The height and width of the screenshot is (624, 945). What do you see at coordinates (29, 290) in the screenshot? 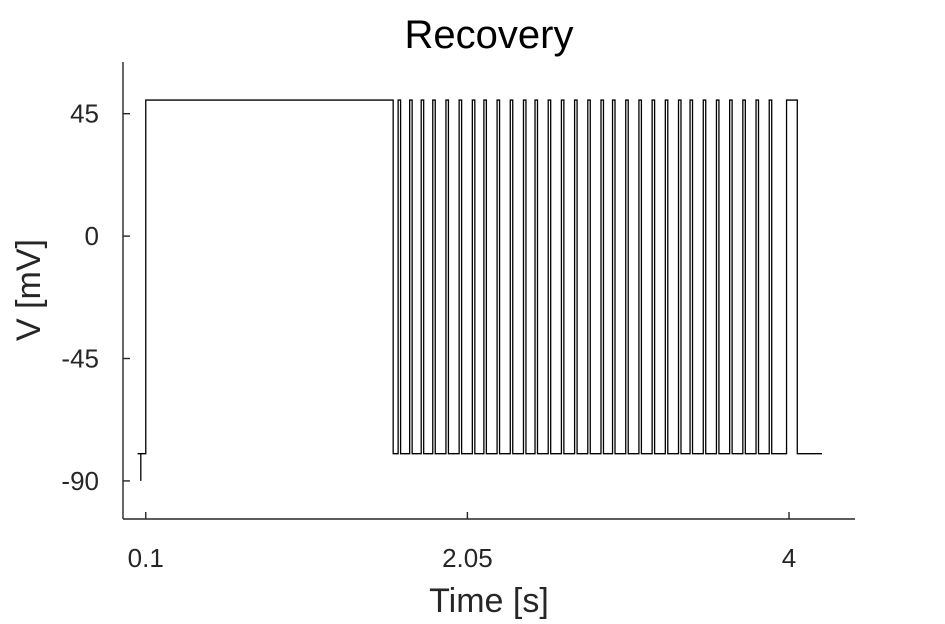
I see `y-axis-label: V [mV]` at bounding box center [29, 290].